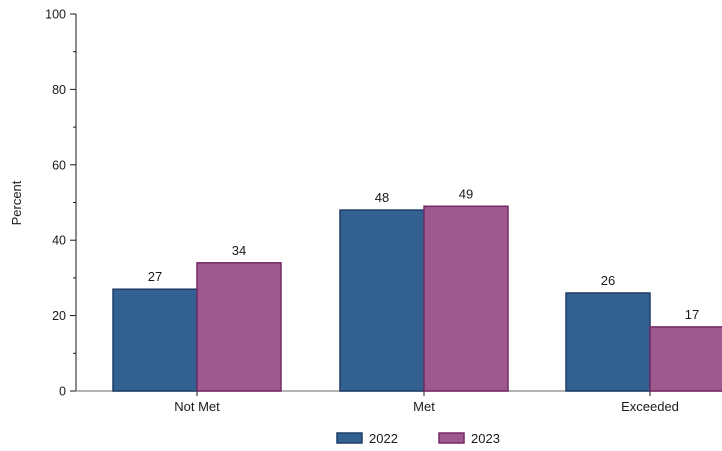 This screenshot has width=722, height=451. I want to click on data-label: 26, so click(608, 280).